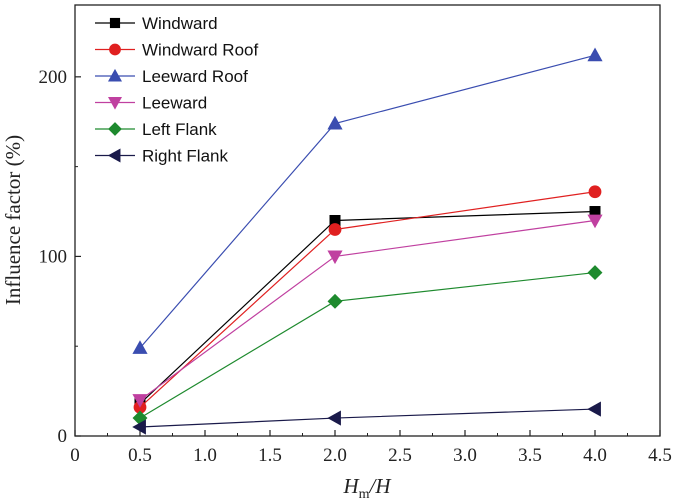  What do you see at coordinates (205, 455) in the screenshot?
I see `x-tick-label: 1.0` at bounding box center [205, 455].